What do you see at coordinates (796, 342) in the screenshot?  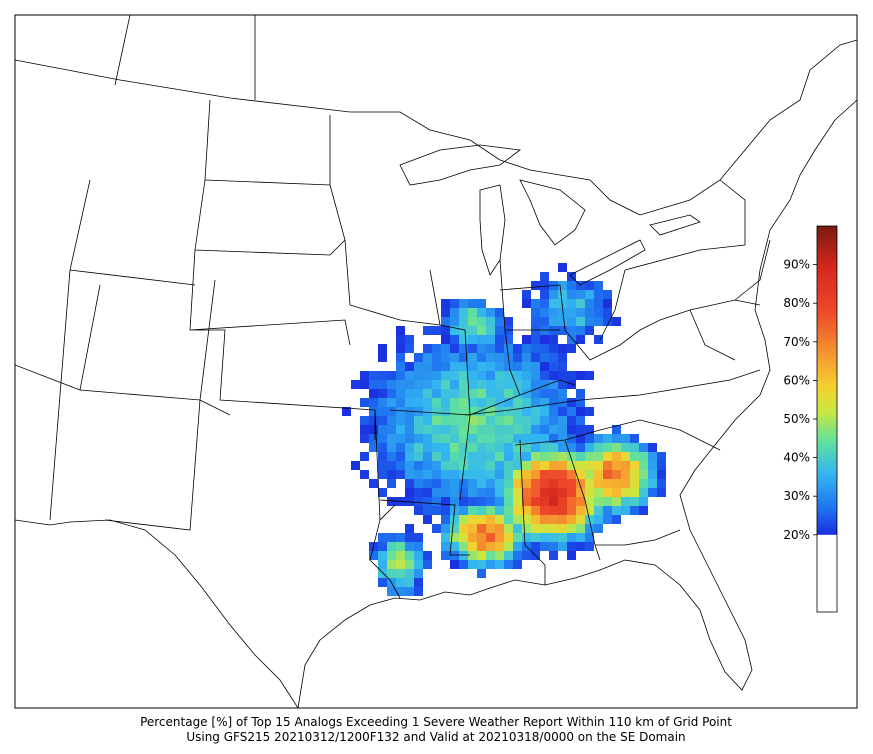 I see `colorbar-tick-label: 70%` at bounding box center [796, 342].